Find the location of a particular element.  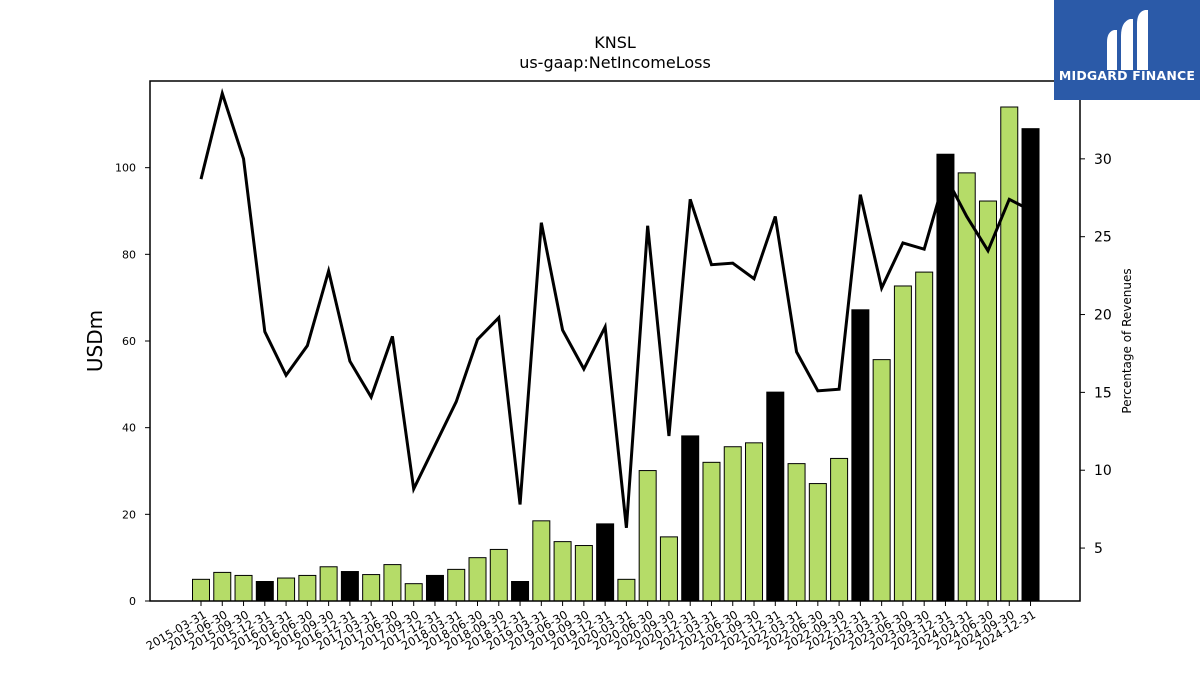

y2-tick-label: 25 is located at coordinates (1103, 238).